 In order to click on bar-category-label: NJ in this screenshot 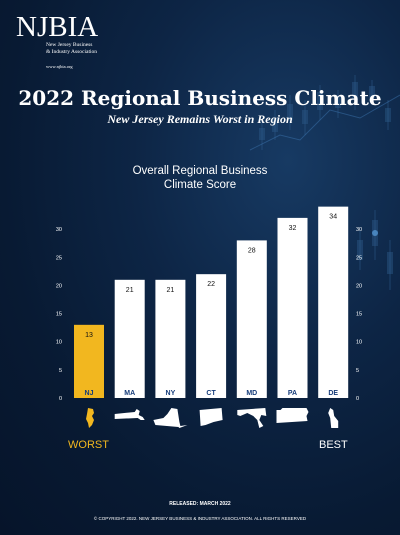, I will do `click(89, 393)`.